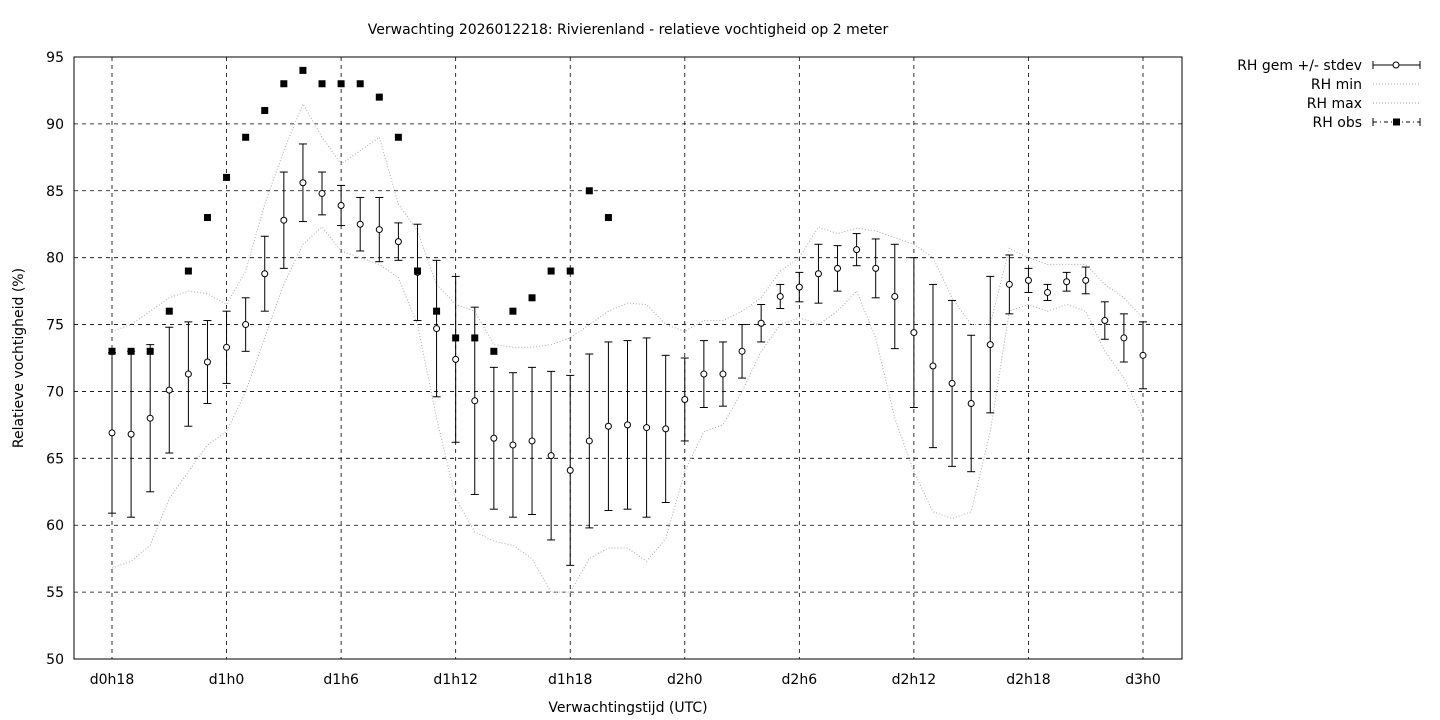  I want to click on y-tick-label: 95, so click(55, 58).